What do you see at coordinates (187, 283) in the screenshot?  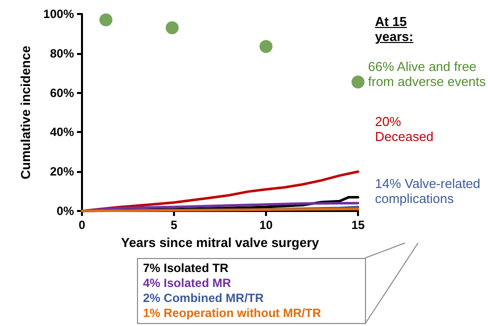 I see `text: 4% Isolated MR` at bounding box center [187, 283].